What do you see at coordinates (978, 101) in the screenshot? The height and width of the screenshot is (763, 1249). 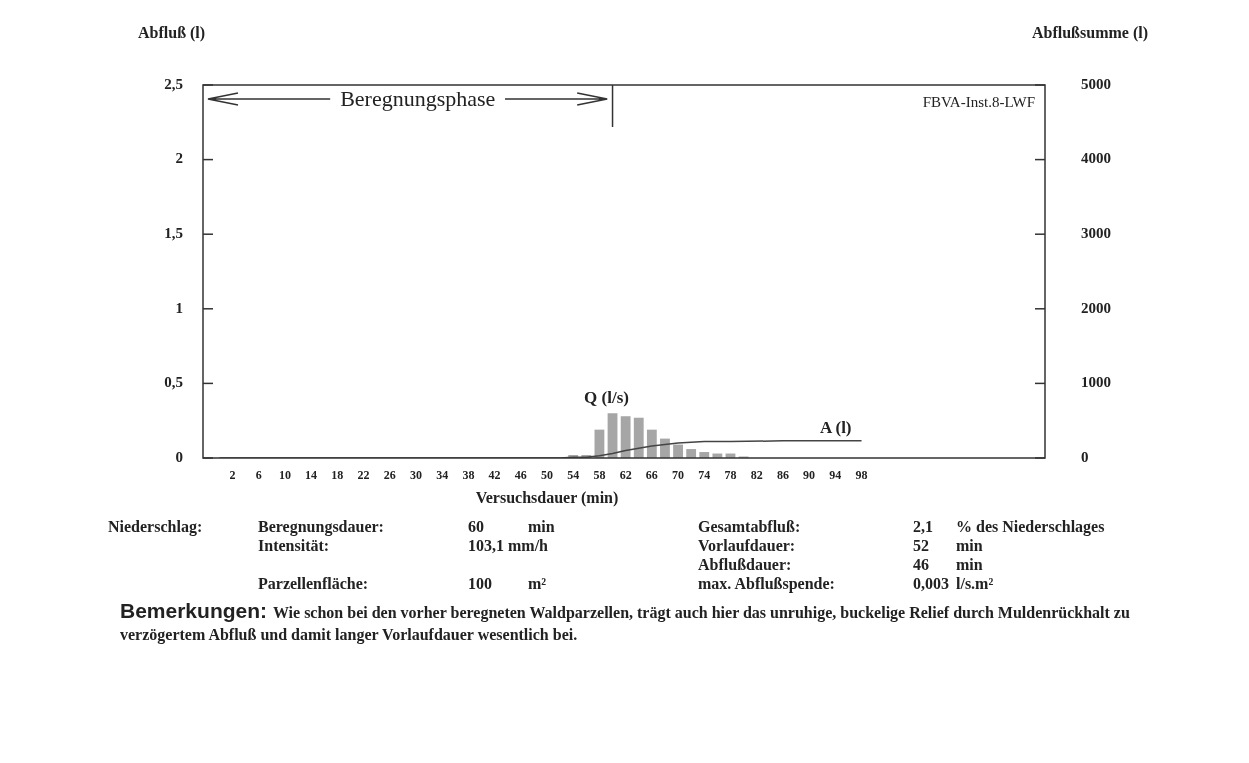 I see `annotation: FBVA-Inst.8-LWF` at bounding box center [978, 101].